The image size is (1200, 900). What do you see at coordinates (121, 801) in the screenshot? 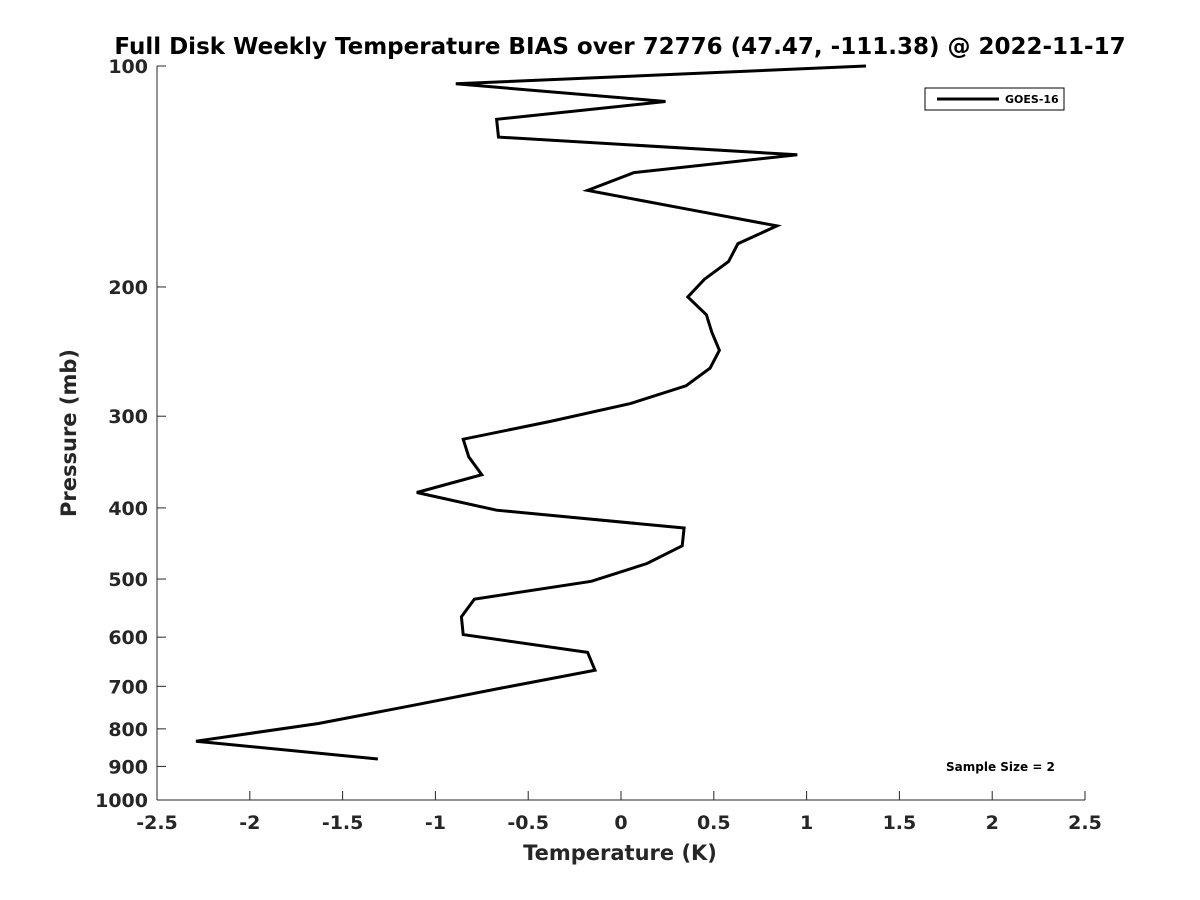
I see `y-tick-label: 1000` at bounding box center [121, 801].